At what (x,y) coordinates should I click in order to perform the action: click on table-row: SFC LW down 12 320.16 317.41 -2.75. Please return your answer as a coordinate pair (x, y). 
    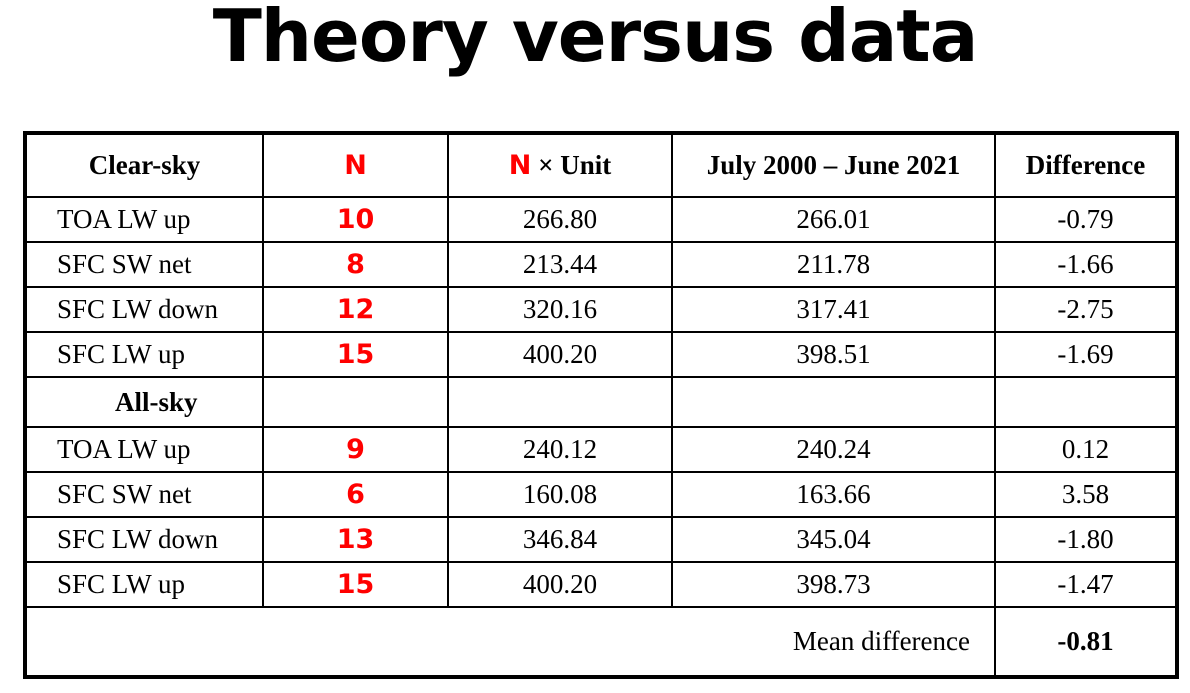
    Looking at the image, I should click on (601, 309).